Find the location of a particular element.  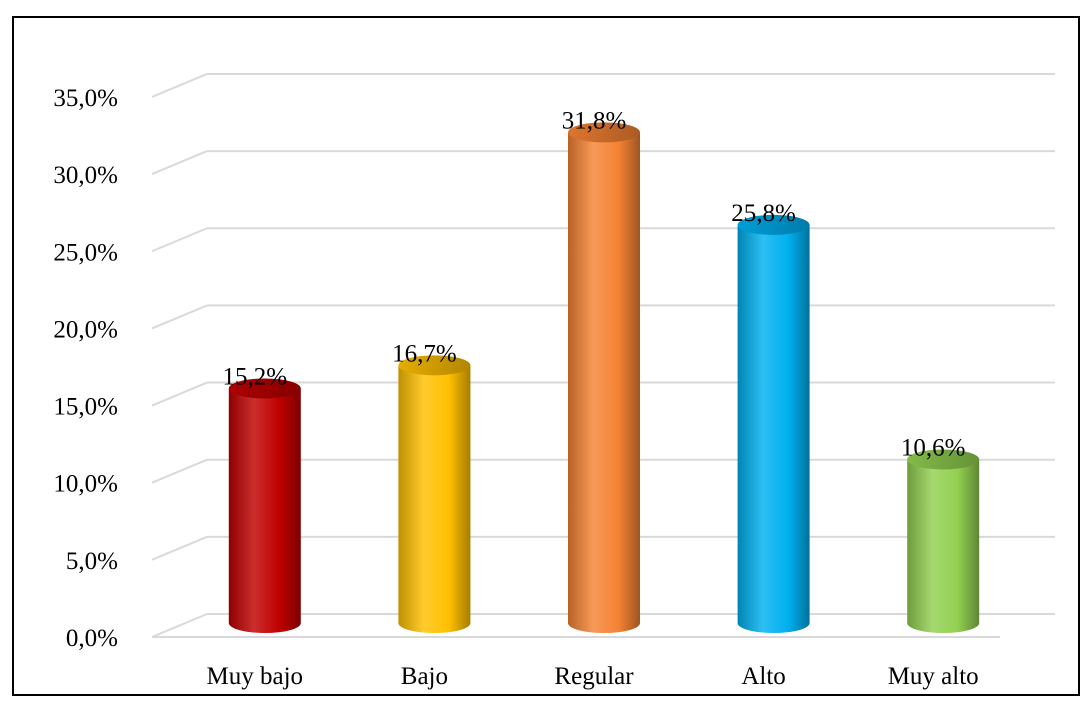

bar-muy-bajo is located at coordinates (264, 505).